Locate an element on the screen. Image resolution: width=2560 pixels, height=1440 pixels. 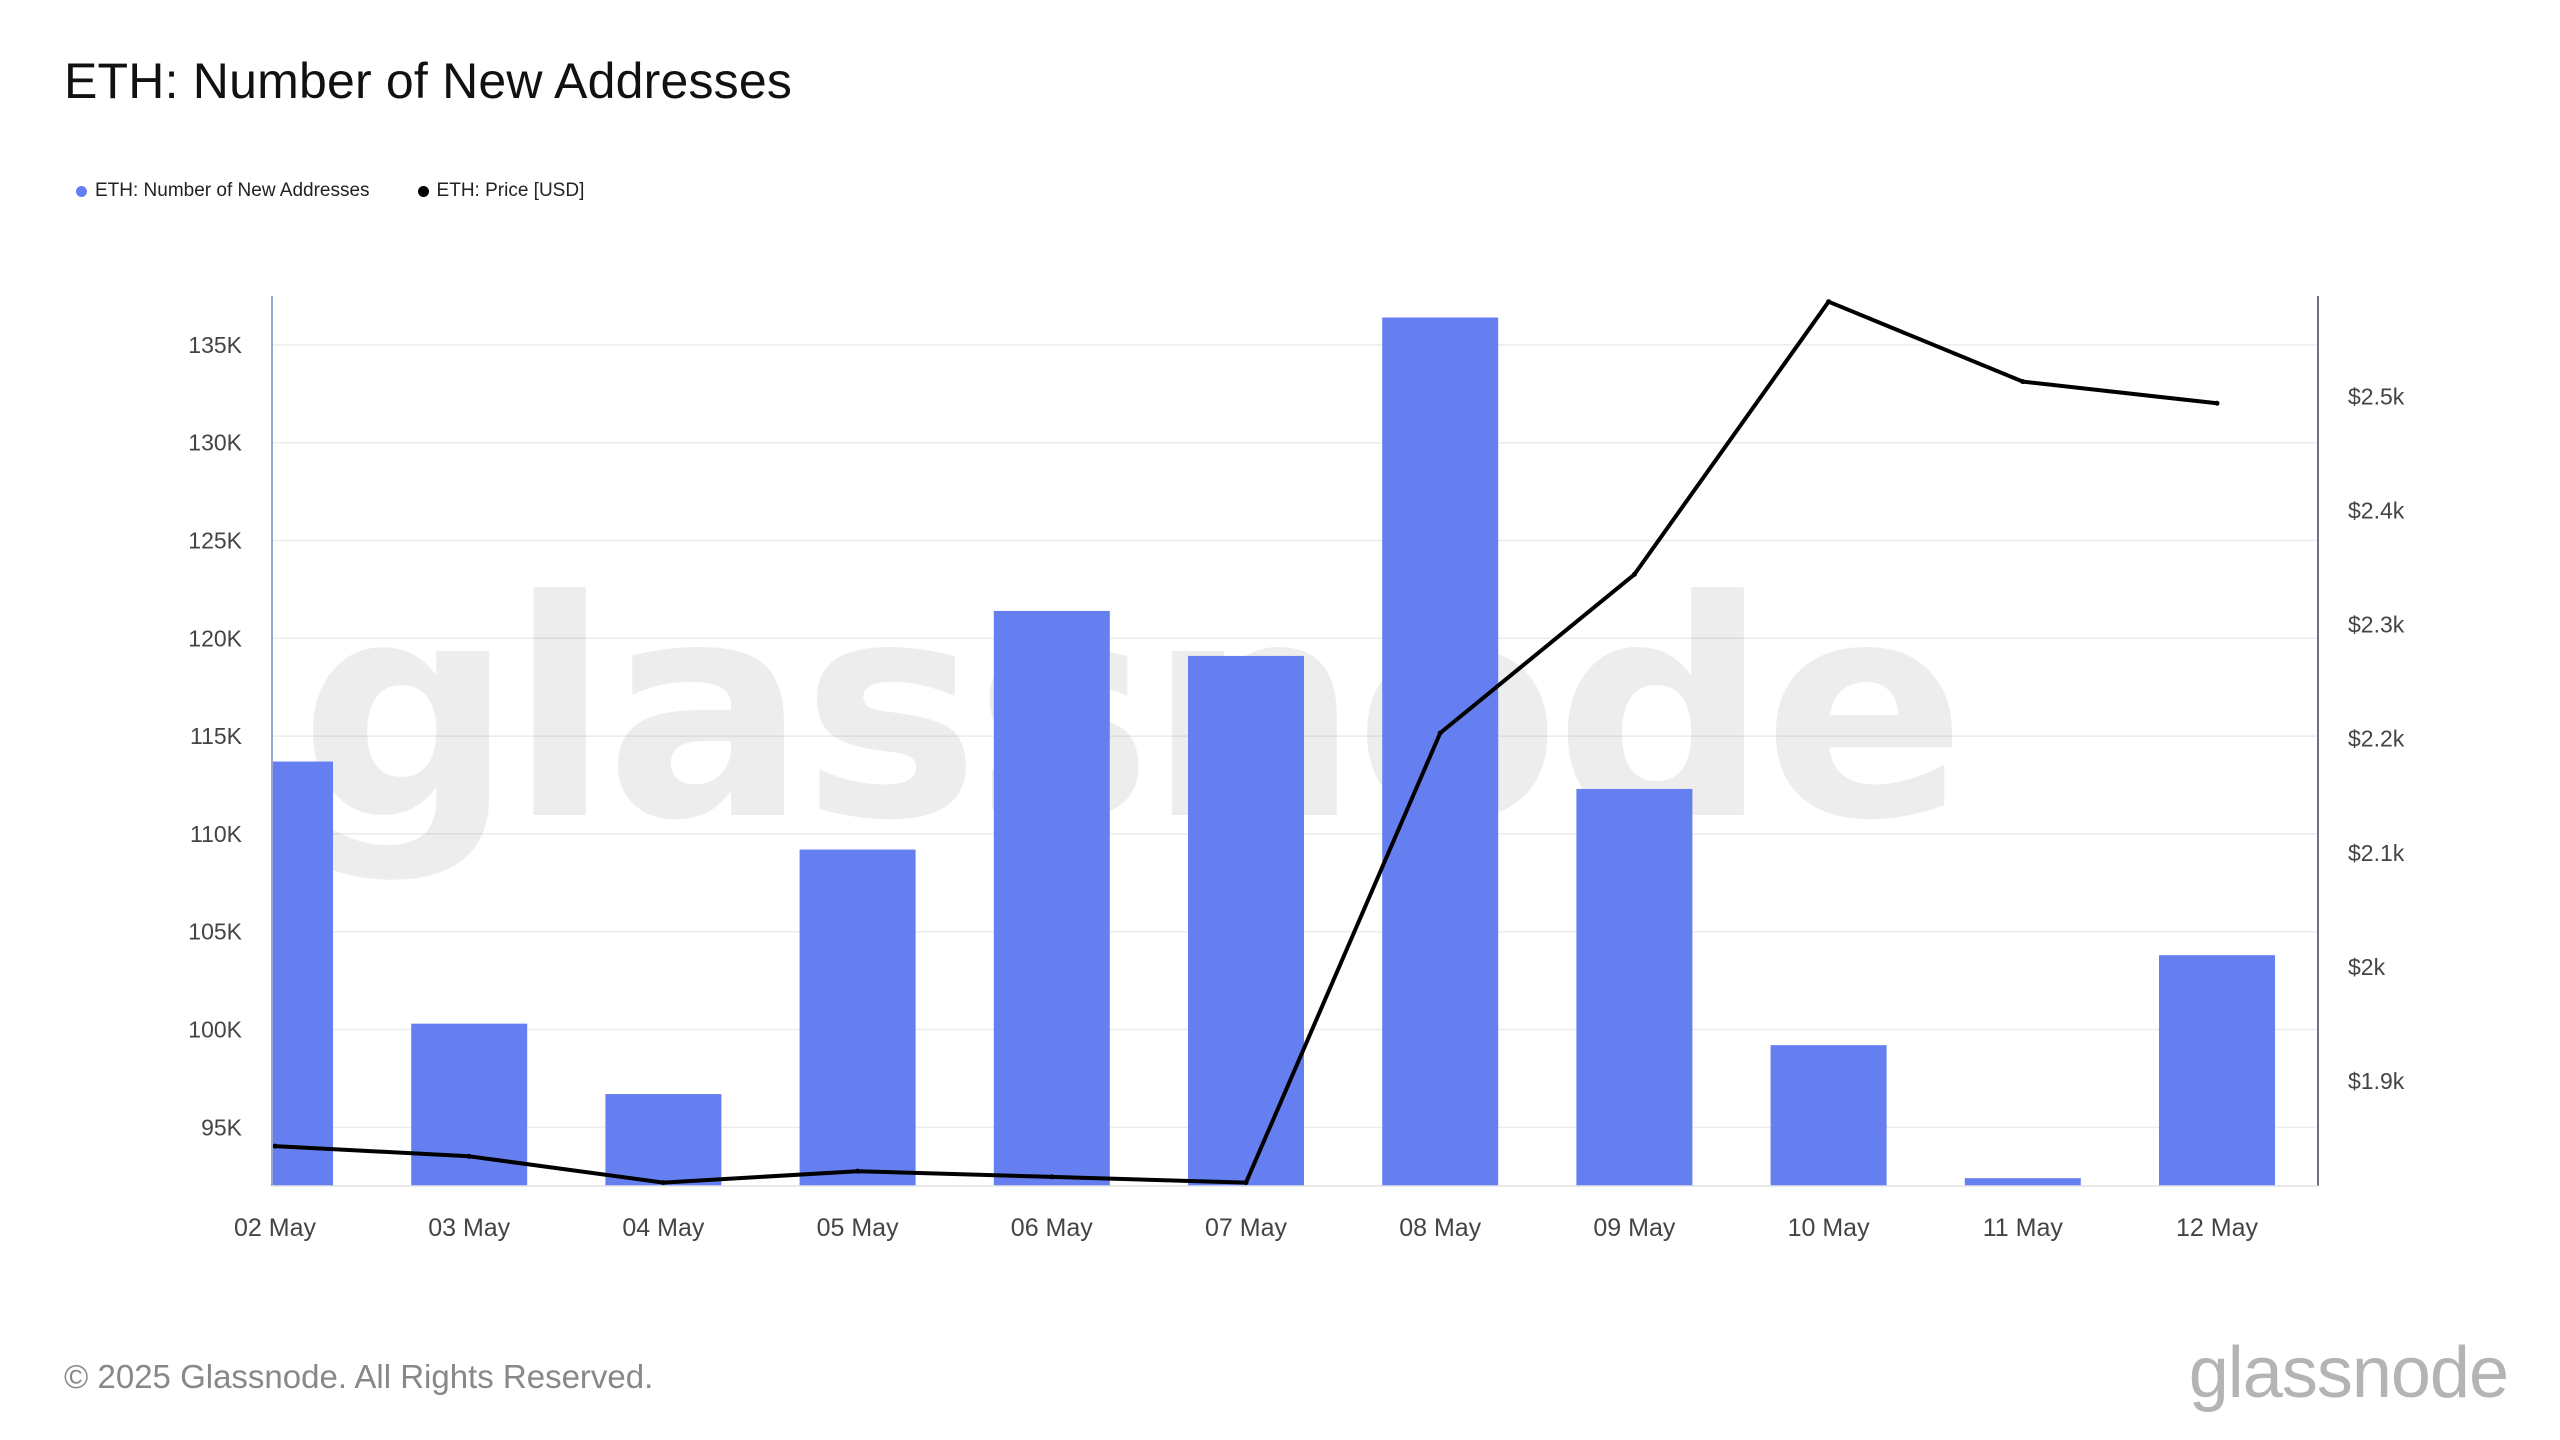
x-tick-label: 02 May is located at coordinates (275, 1228).